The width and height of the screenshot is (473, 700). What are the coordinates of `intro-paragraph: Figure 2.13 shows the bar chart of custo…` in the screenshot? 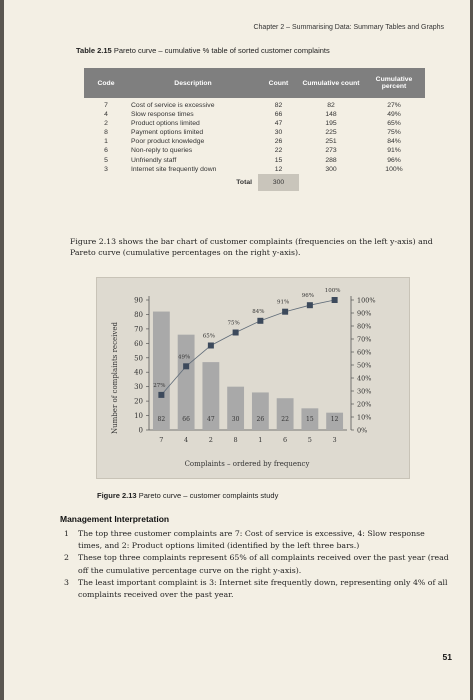 It's located at (251, 247).